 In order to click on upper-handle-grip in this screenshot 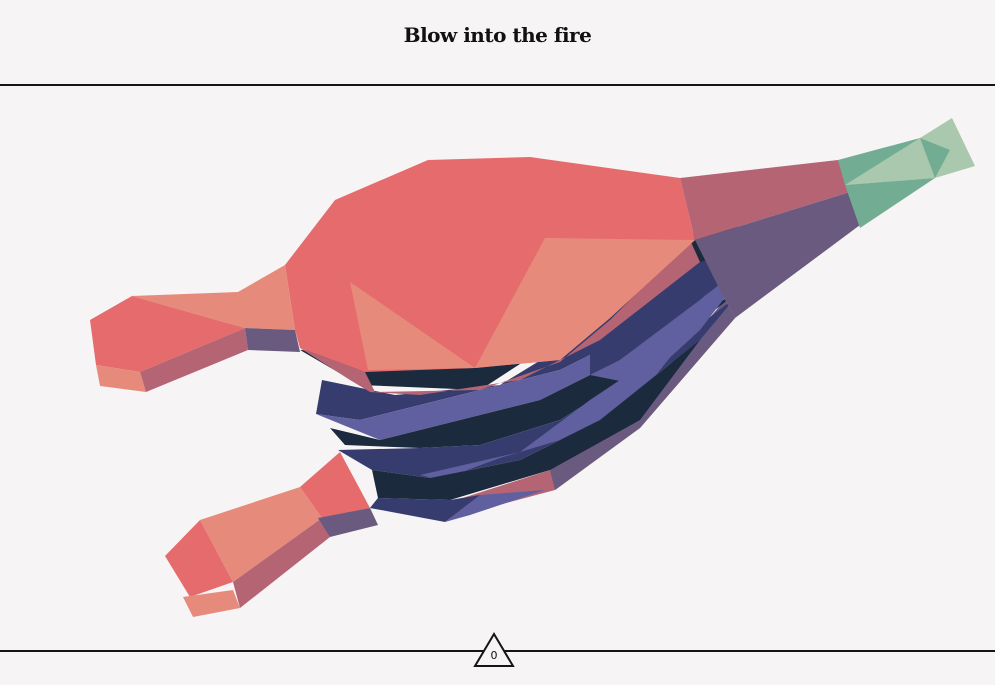, I will do `click(213, 297)`.